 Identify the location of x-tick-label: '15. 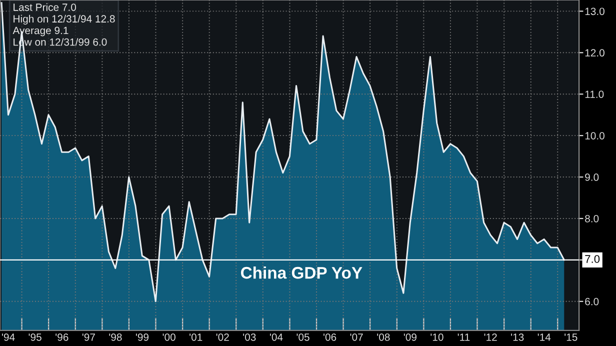
(571, 337).